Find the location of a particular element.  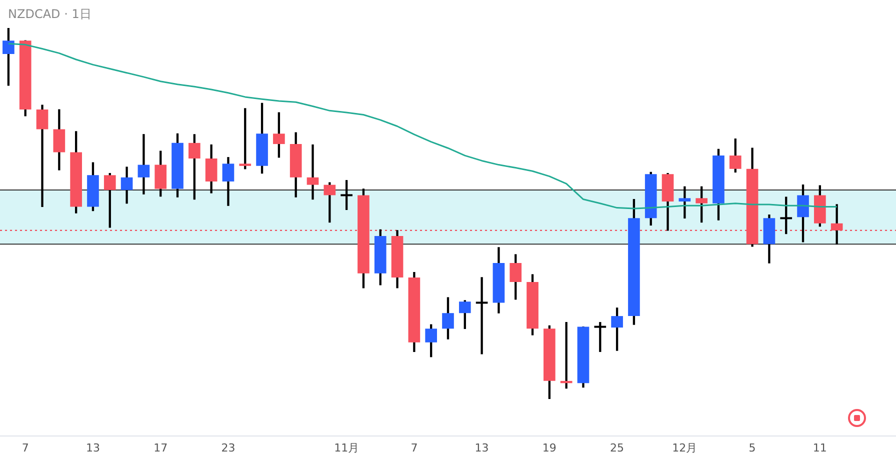

x-tick-label: 11 is located at coordinates (819, 447).